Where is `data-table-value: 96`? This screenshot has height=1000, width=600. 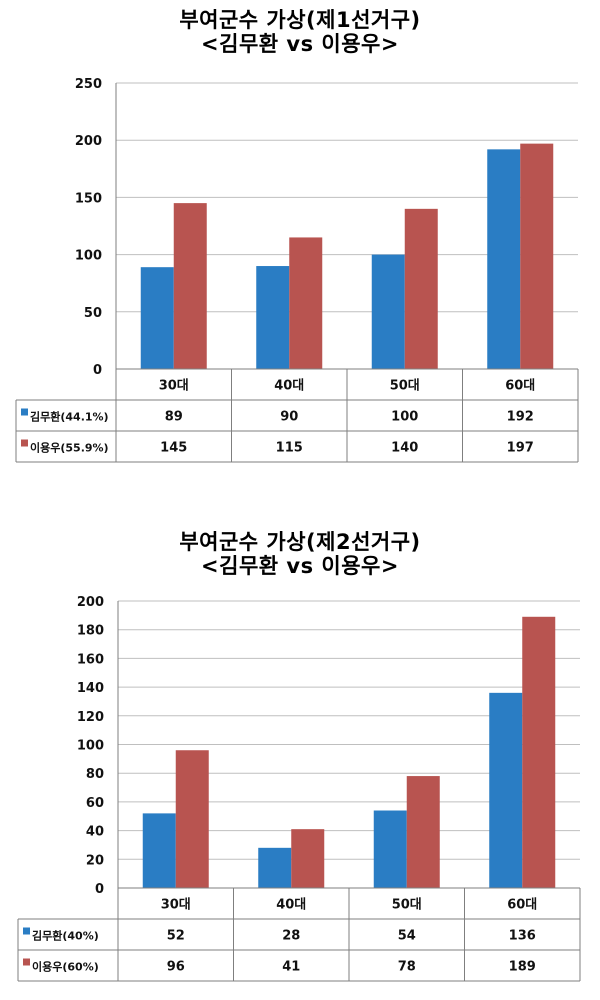
data-table-value: 96 is located at coordinates (176, 967).